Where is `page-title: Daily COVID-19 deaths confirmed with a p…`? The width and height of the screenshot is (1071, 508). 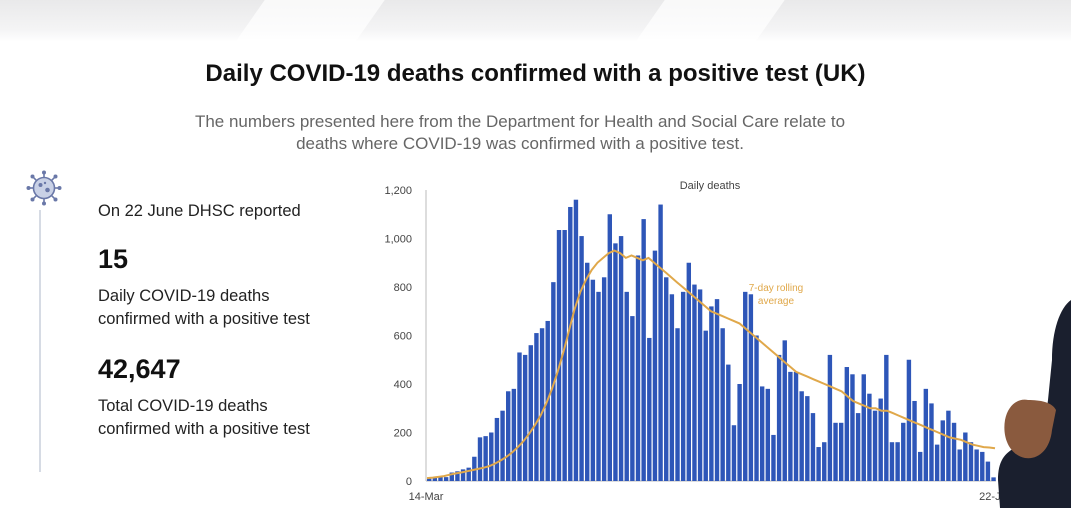 page-title: Daily COVID-19 deaths confirmed with a p… is located at coordinates (535, 73).